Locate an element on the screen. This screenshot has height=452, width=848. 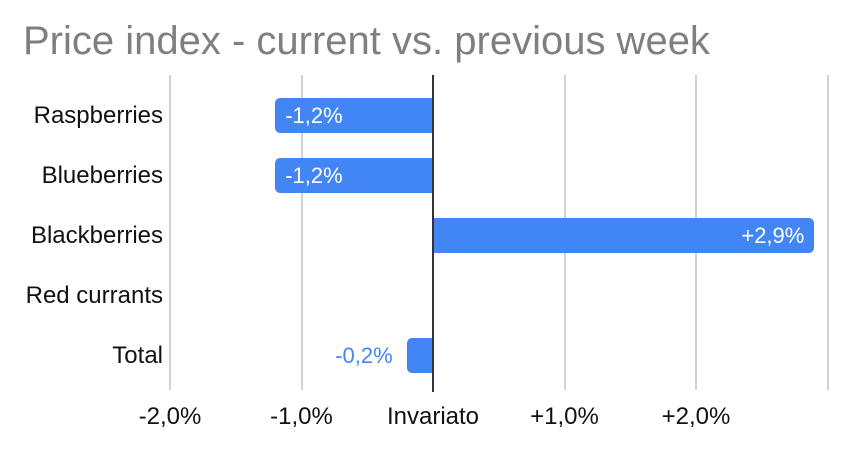
x-axis-tick-label: Invariato is located at coordinates (433, 416).